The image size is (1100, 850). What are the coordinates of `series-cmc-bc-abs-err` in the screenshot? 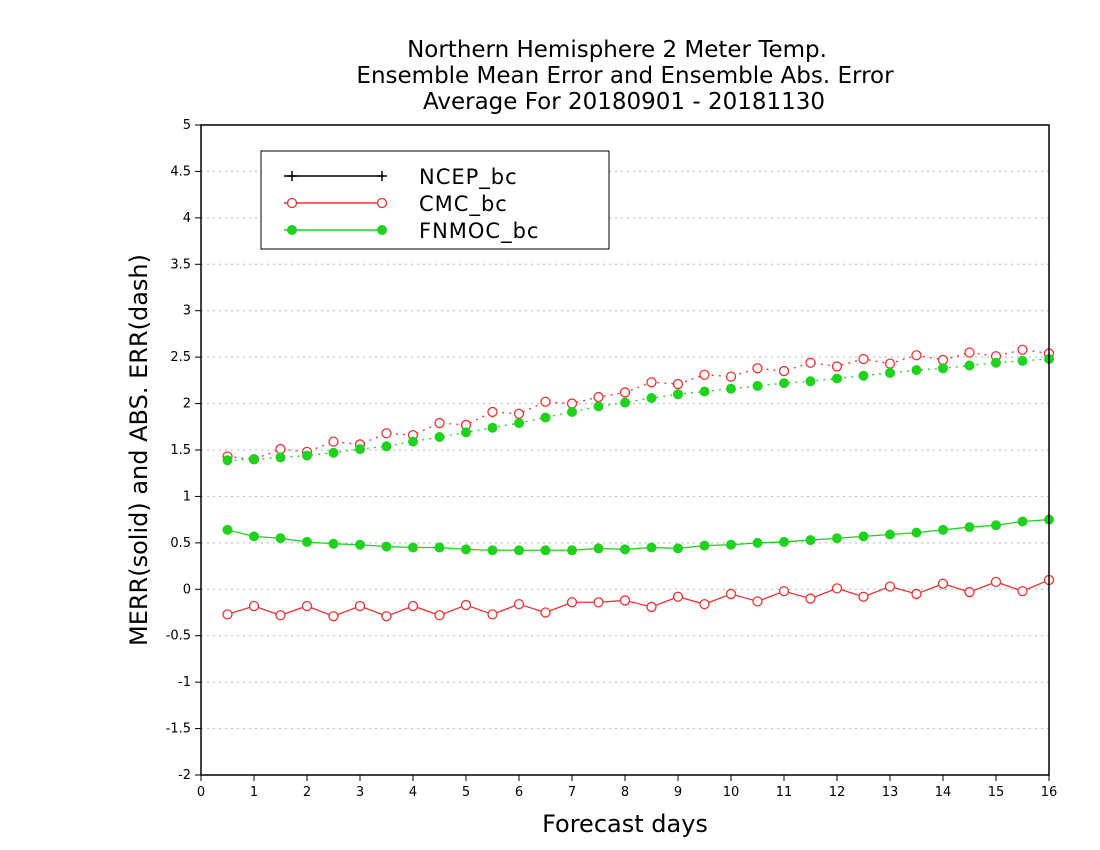 It's located at (638, 404).